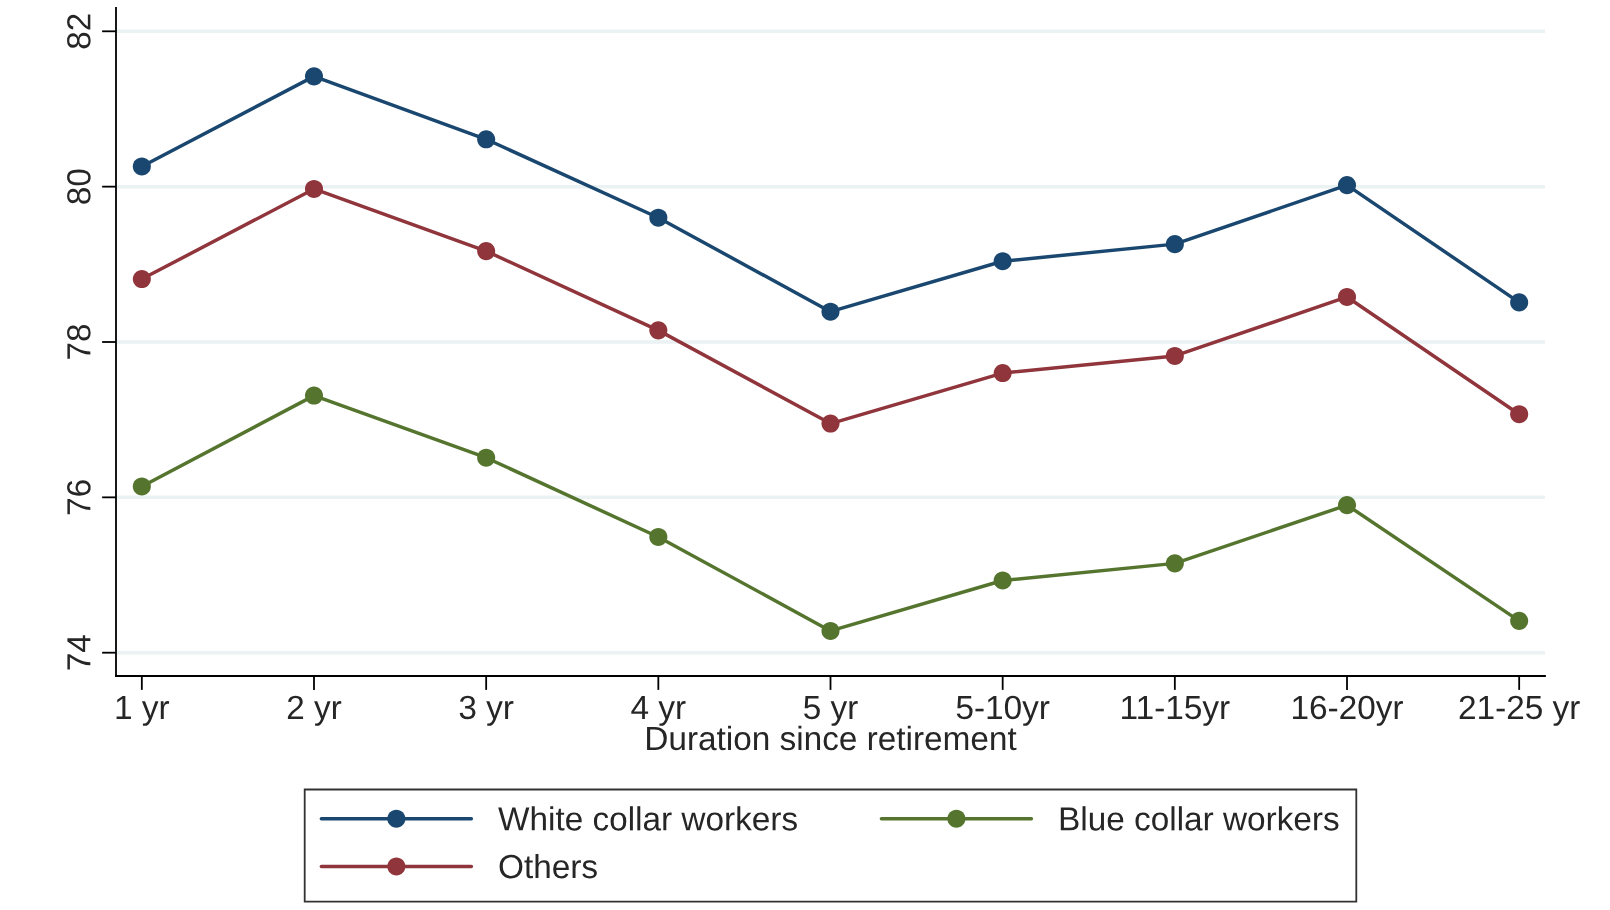  Describe the element at coordinates (1199, 818) in the screenshot. I see `legend-label: Blue collar workers` at that location.